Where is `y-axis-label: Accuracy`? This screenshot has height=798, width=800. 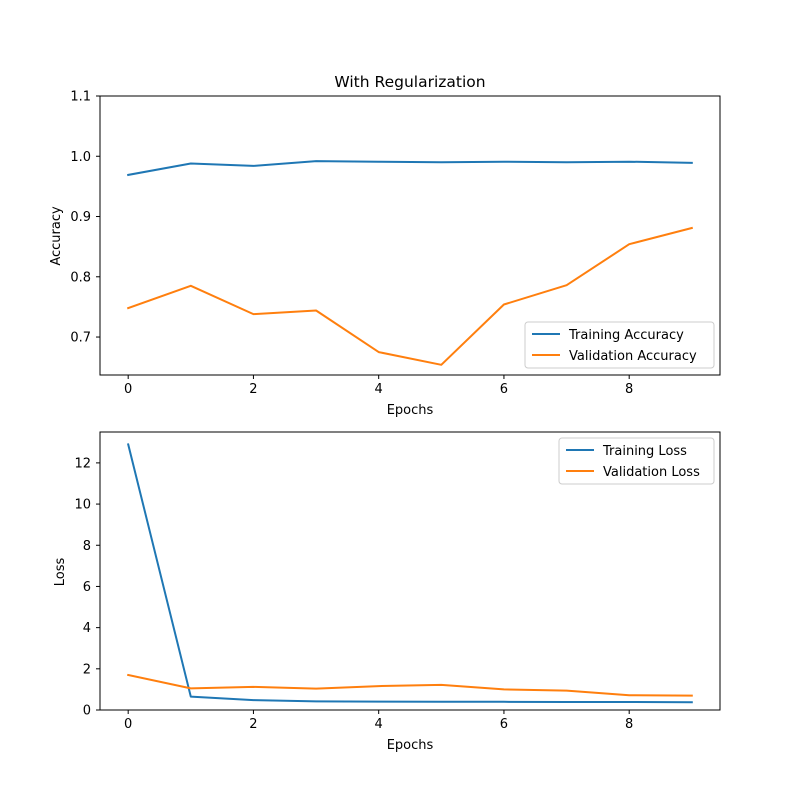 y-axis-label: Accuracy is located at coordinates (56, 236).